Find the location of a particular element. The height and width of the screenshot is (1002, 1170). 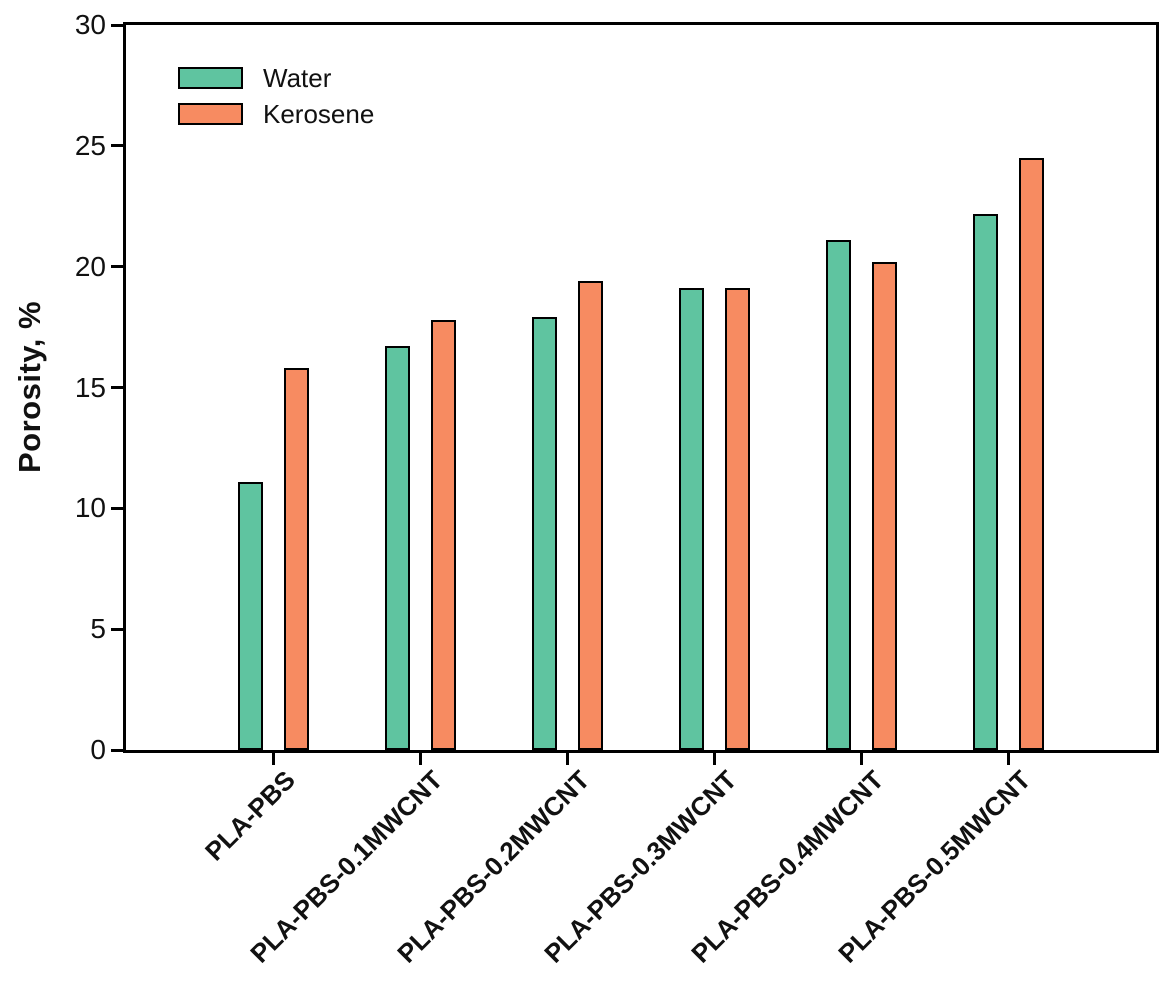

legend-item-kerosene: Kerosene is located at coordinates (276, 114).